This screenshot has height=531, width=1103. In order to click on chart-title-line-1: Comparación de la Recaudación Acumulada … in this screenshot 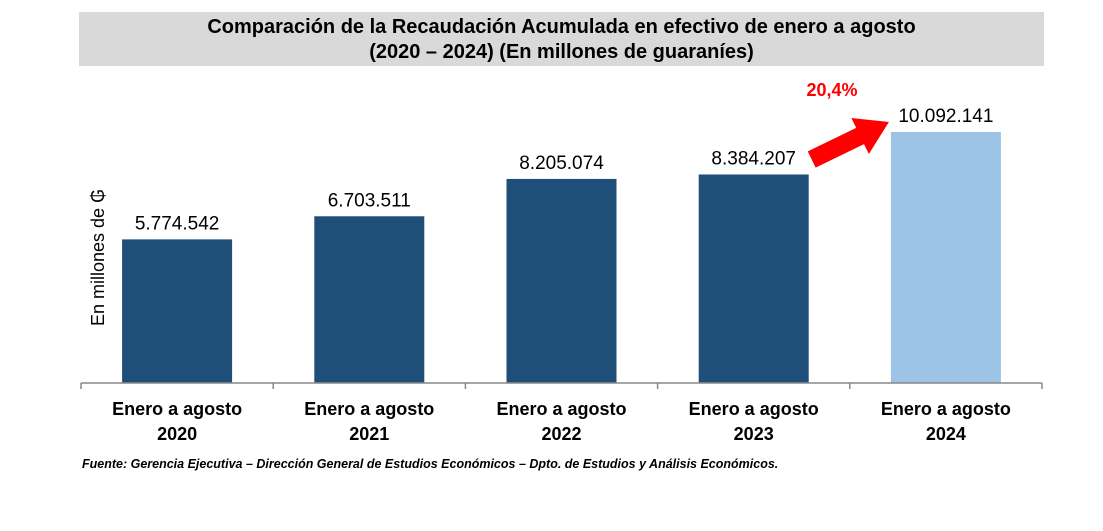, I will do `click(561, 27)`.